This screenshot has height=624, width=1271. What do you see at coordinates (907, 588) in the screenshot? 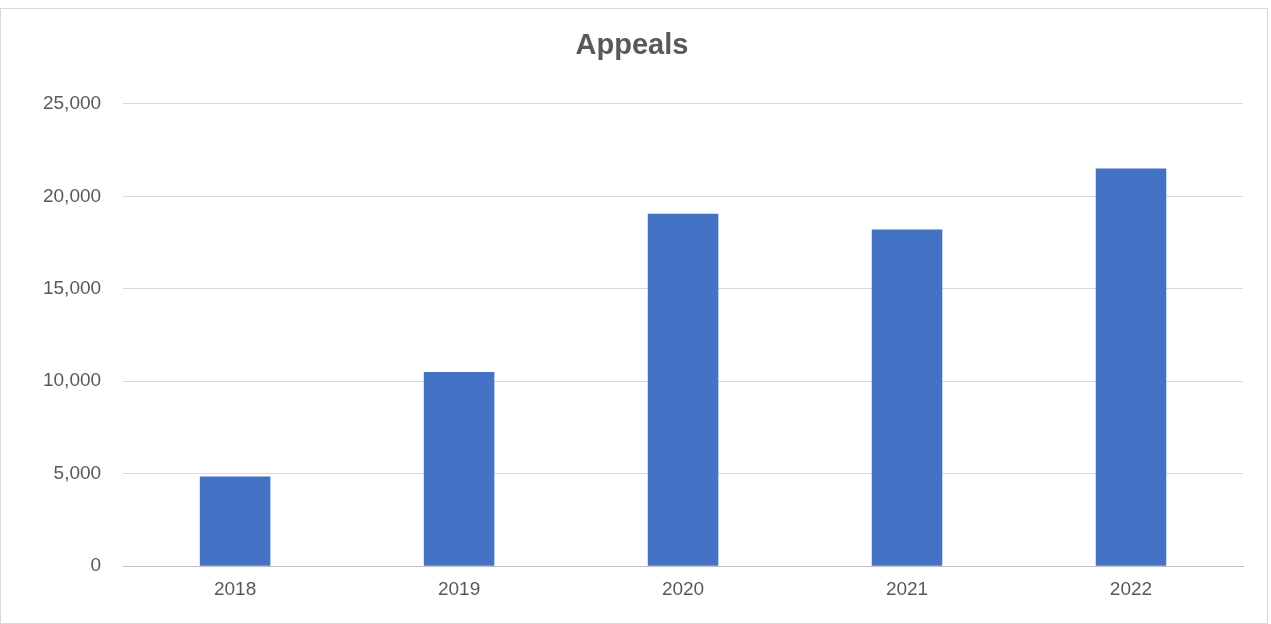
I see `x-tick-label: 2021` at bounding box center [907, 588].